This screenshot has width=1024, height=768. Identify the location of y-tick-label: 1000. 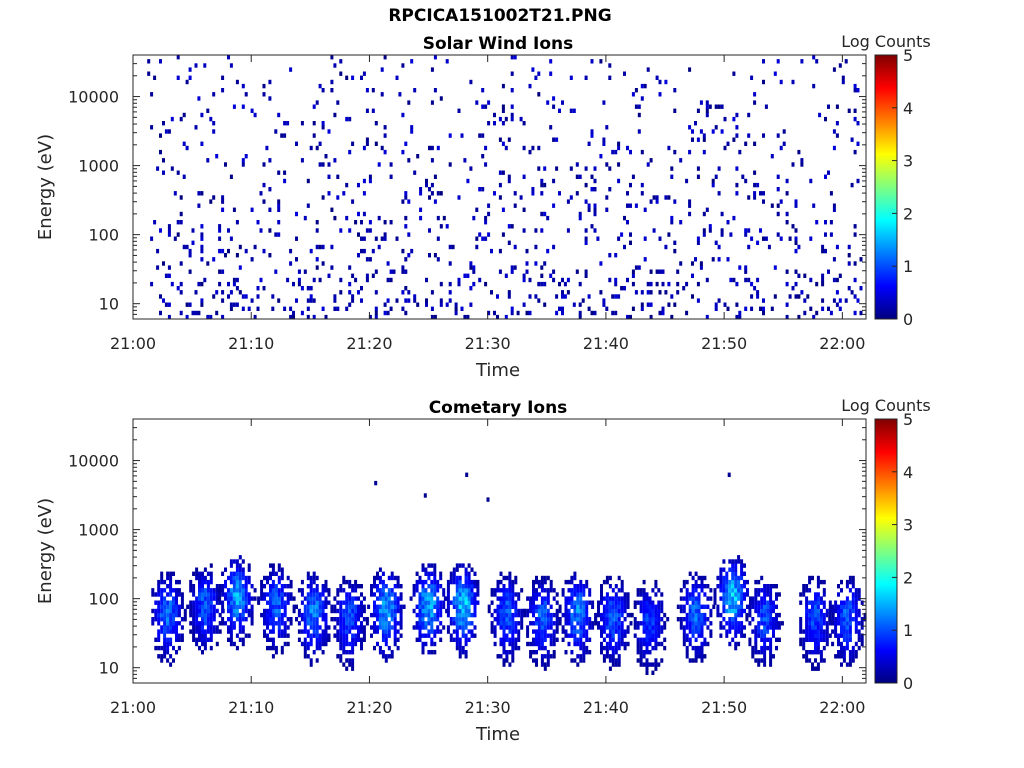
(98, 166).